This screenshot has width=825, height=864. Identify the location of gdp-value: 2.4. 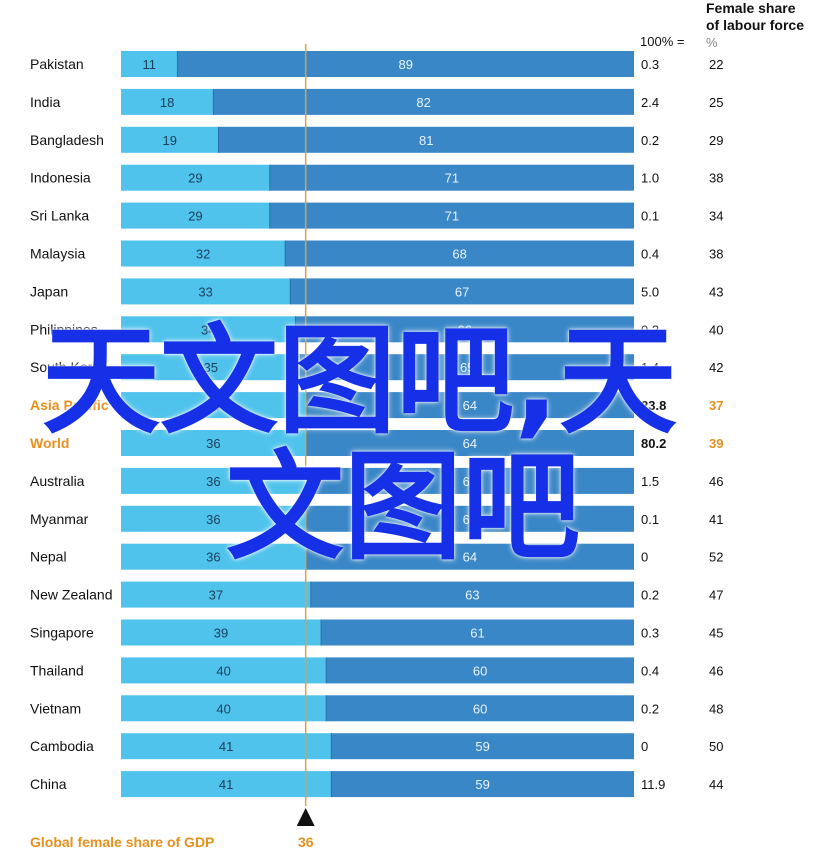
(650, 102).